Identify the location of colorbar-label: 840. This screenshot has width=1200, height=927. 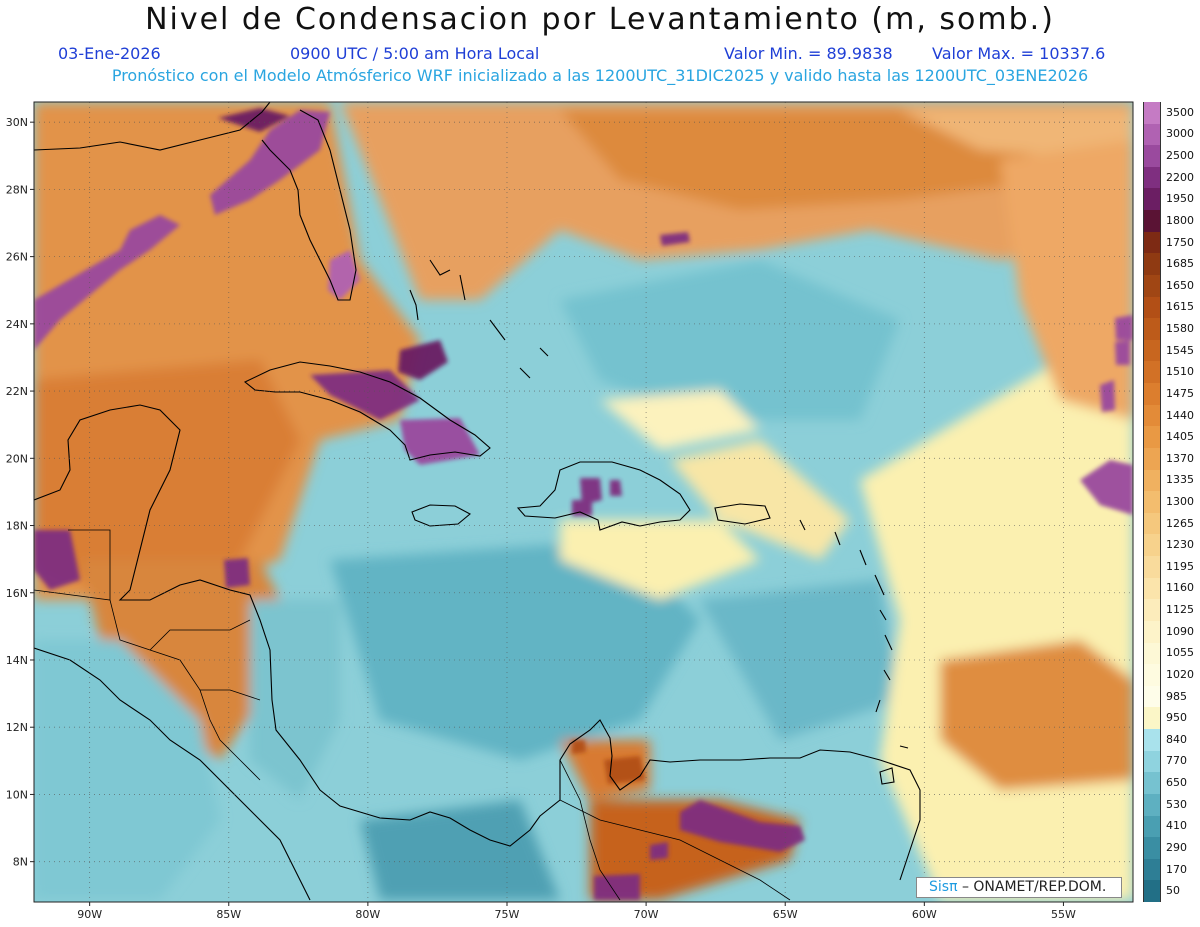
(1176, 739).